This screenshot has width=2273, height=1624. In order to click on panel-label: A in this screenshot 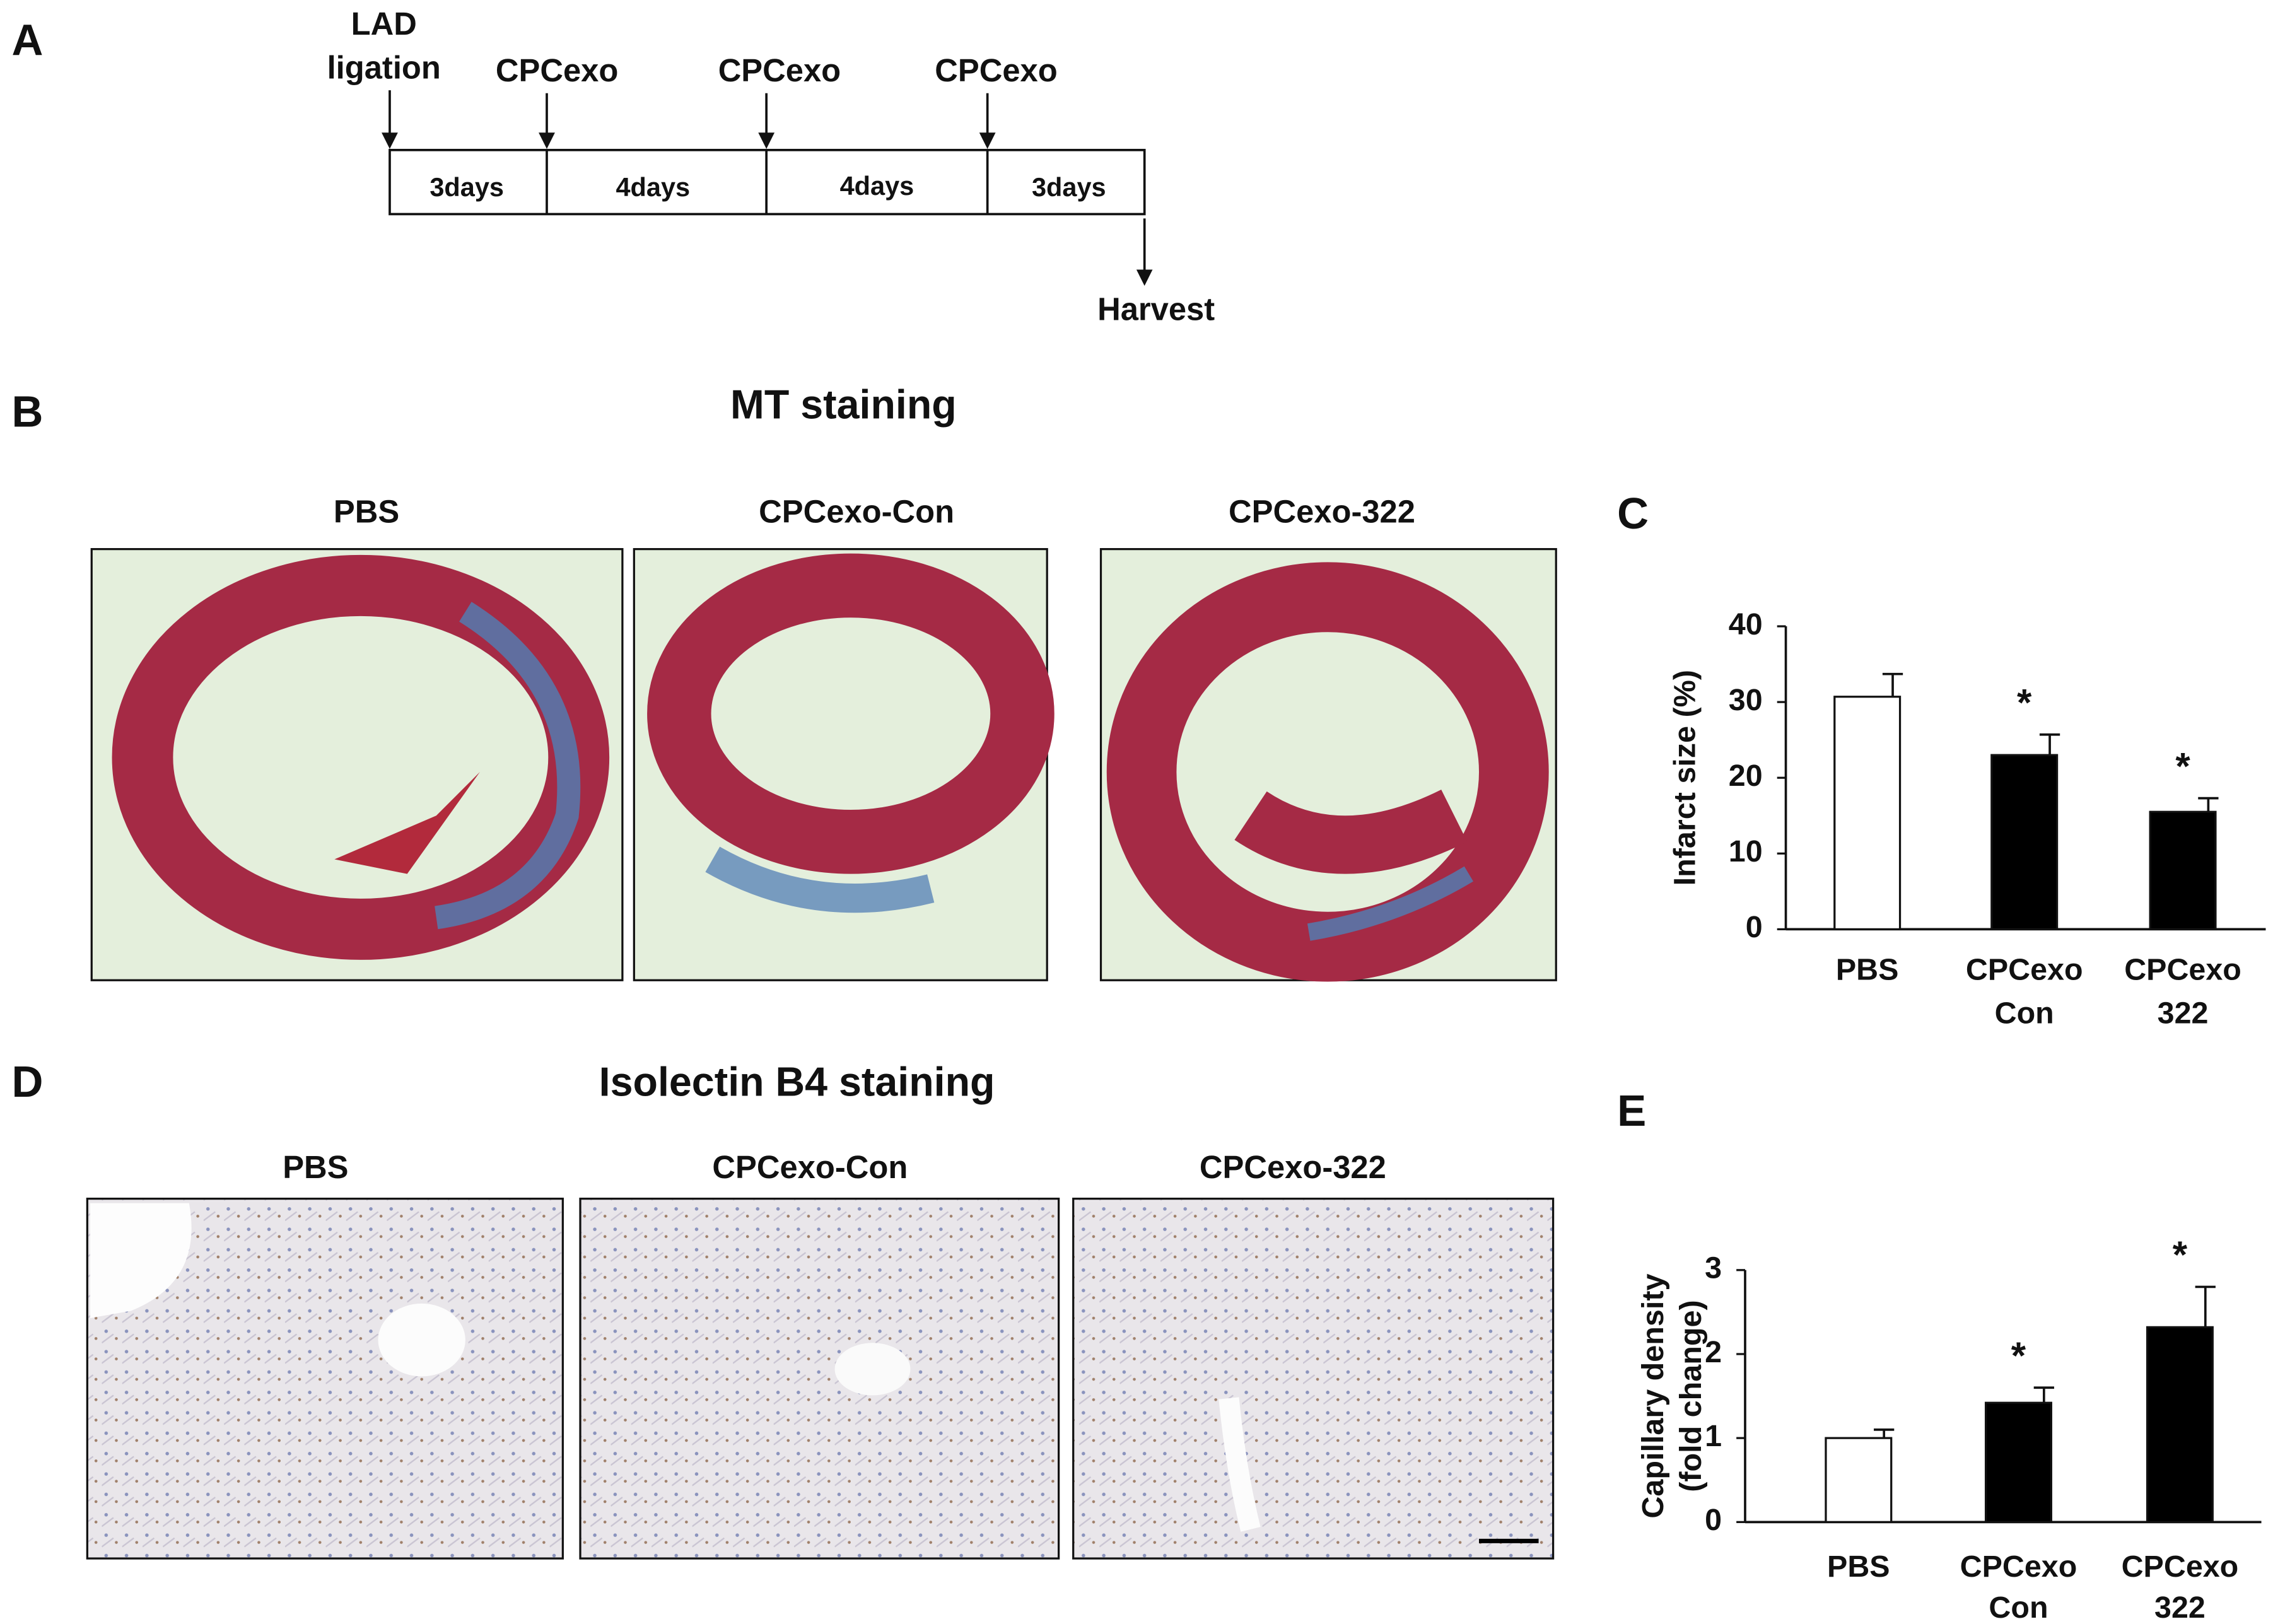, I will do `click(27, 41)`.